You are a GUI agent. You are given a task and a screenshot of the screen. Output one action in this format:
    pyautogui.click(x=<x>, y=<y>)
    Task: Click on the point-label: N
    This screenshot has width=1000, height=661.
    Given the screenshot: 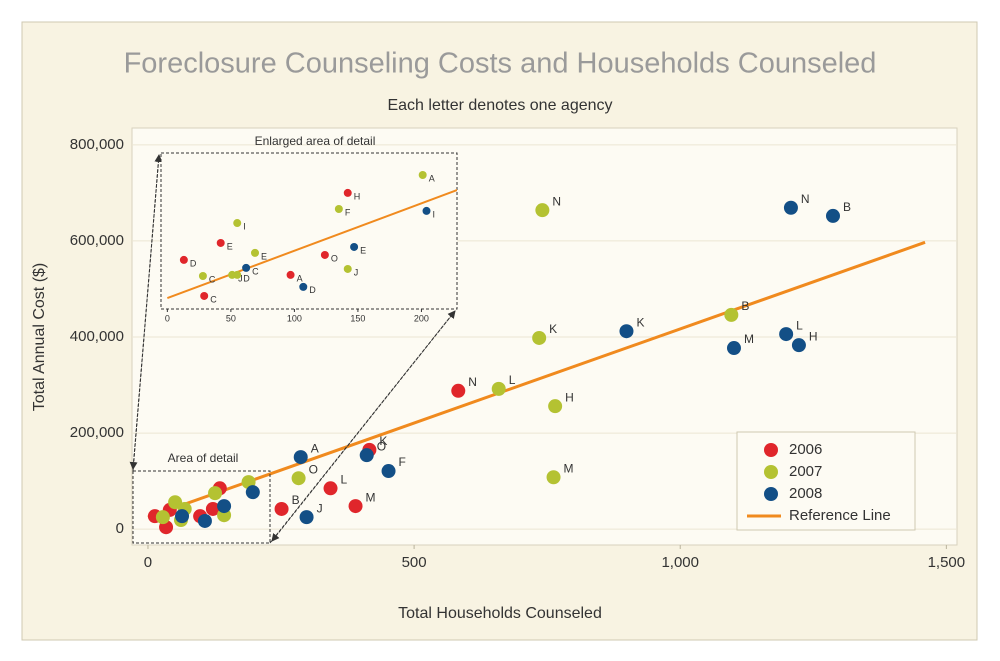 What is the action you would take?
    pyautogui.click(x=805, y=199)
    